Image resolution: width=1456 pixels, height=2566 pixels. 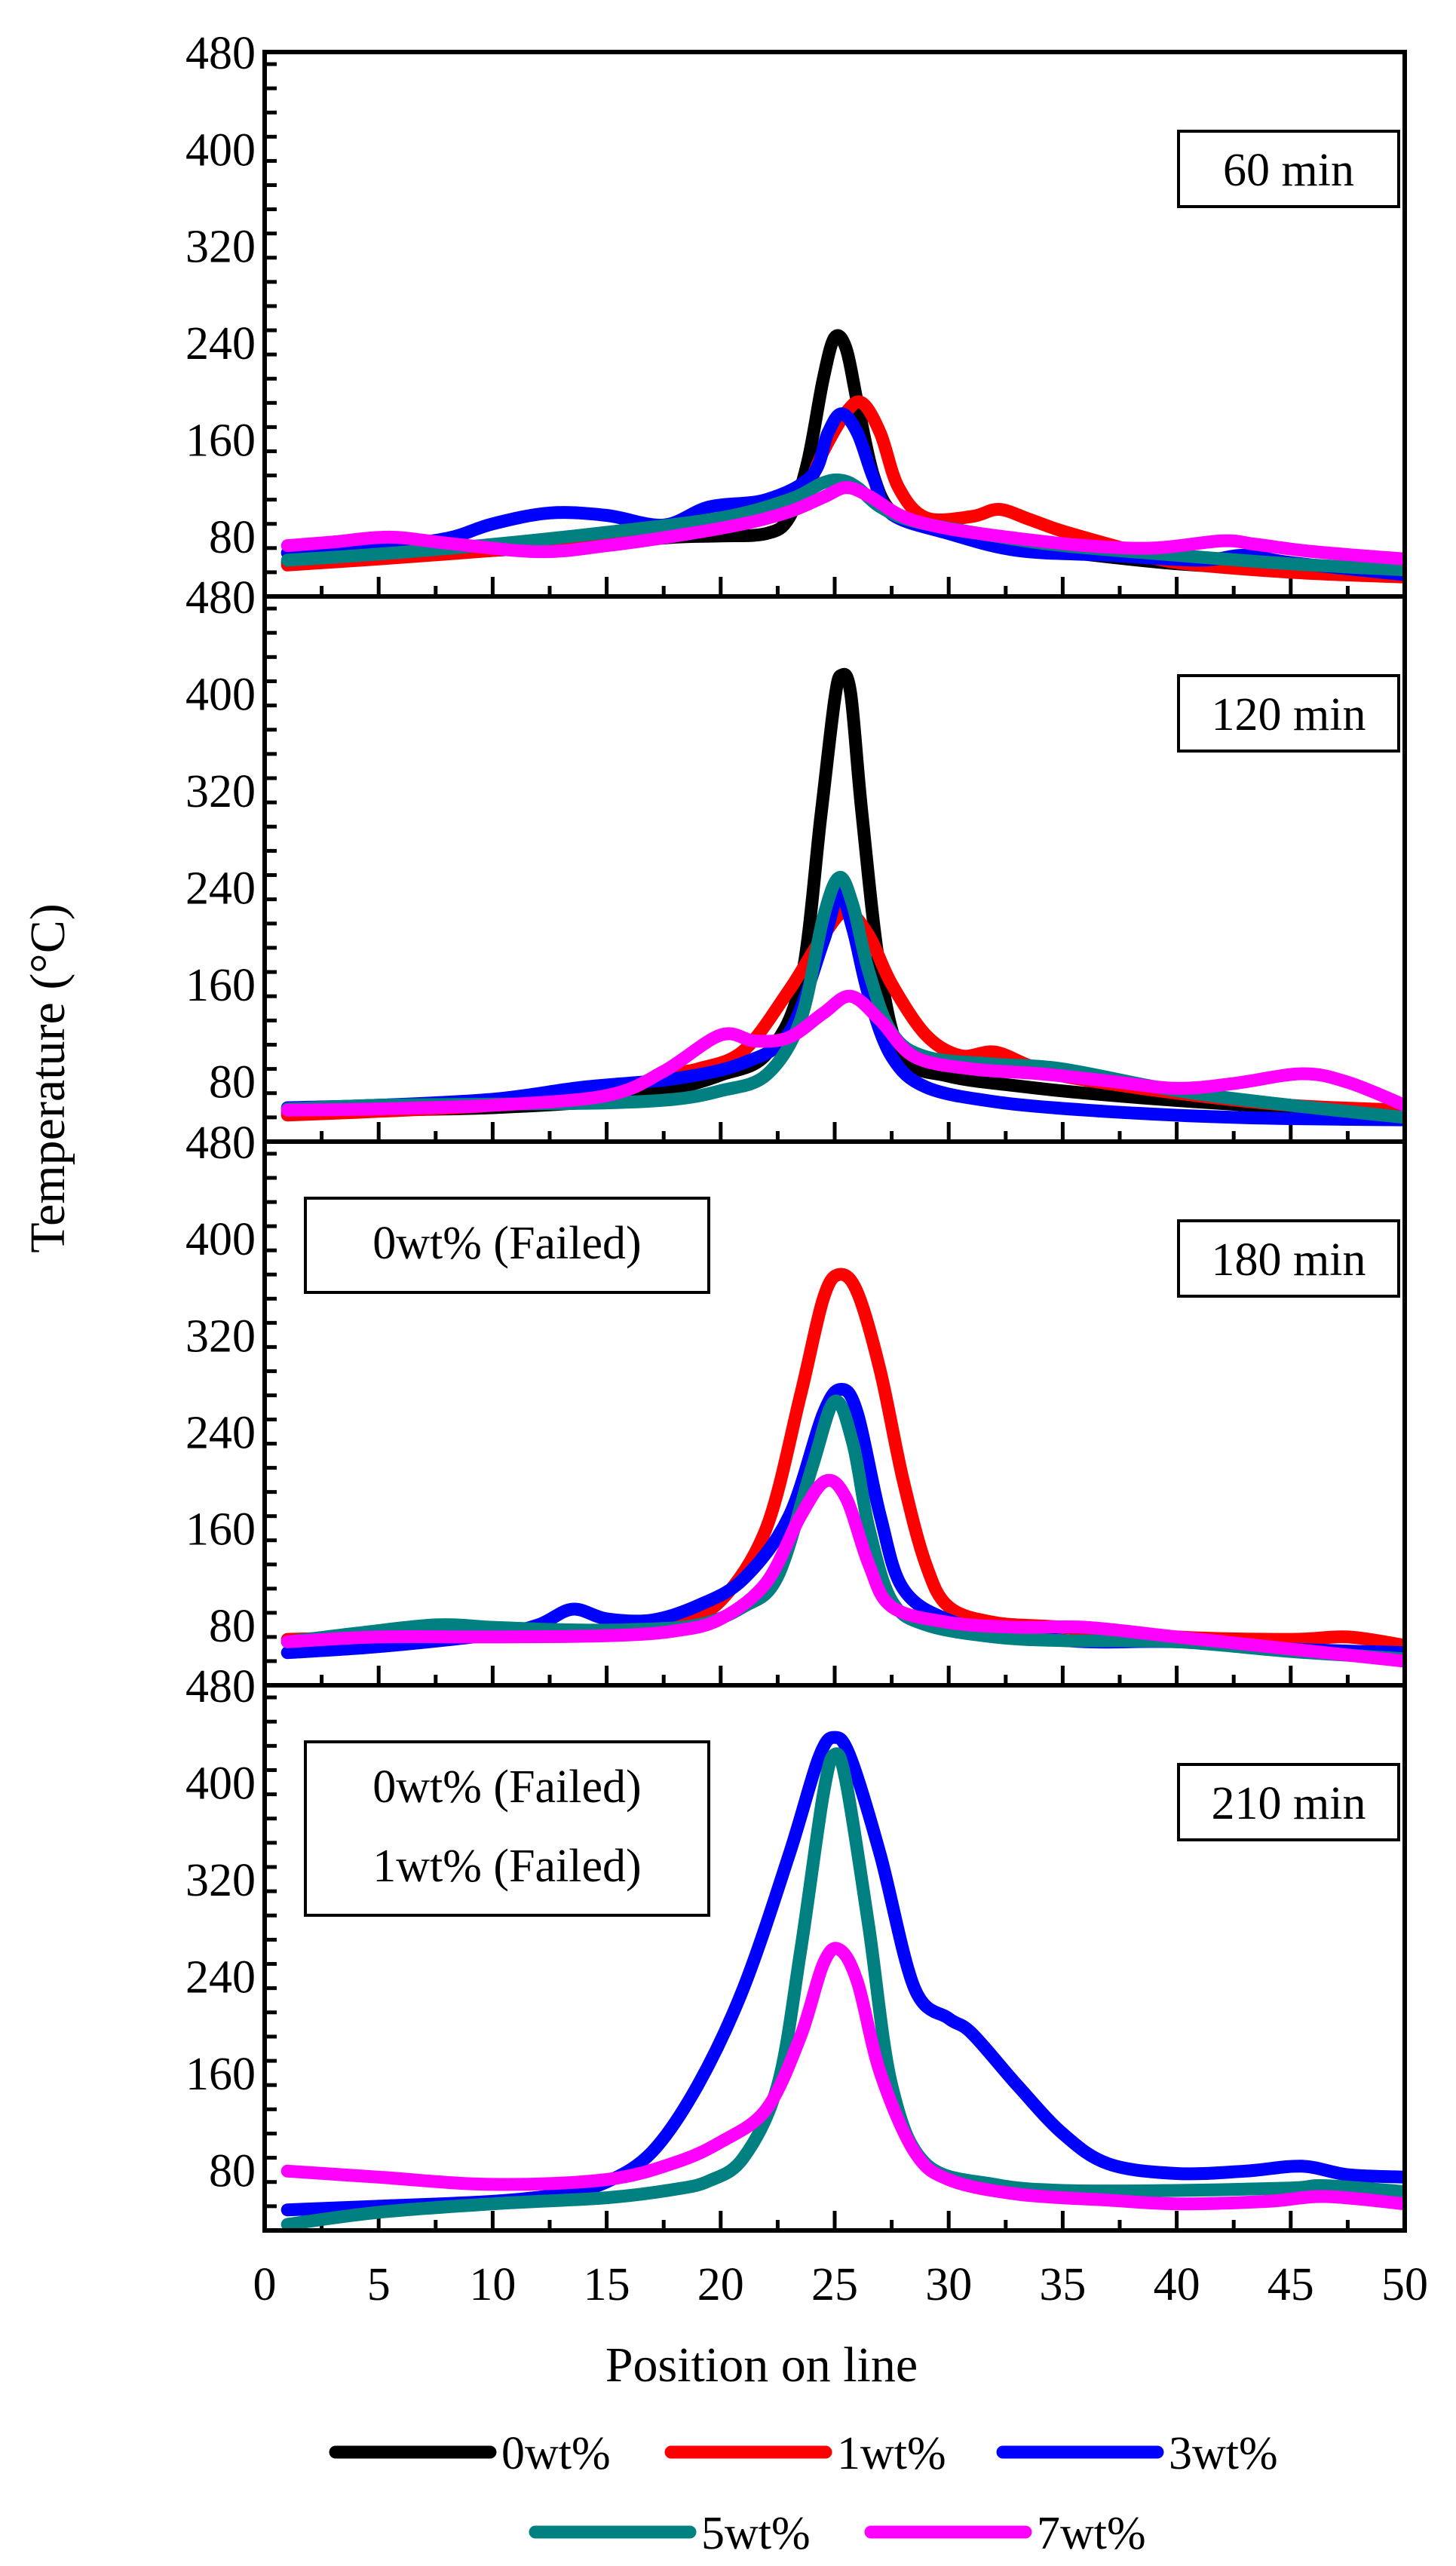 I want to click on legend-item: 5wt%, so click(x=670, y=2533).